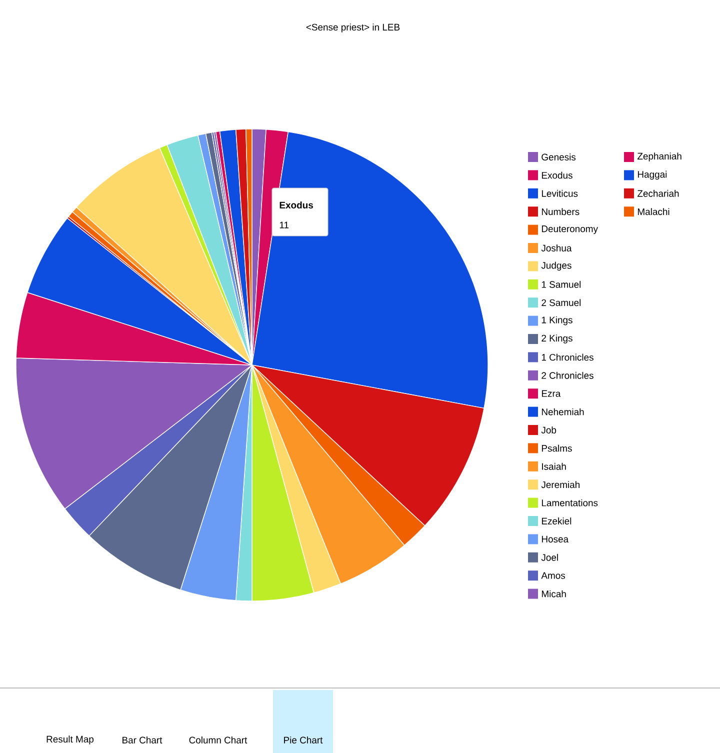 The width and height of the screenshot is (720, 753). I want to click on chart-title: <Sense priest> in LEB, so click(353, 28).